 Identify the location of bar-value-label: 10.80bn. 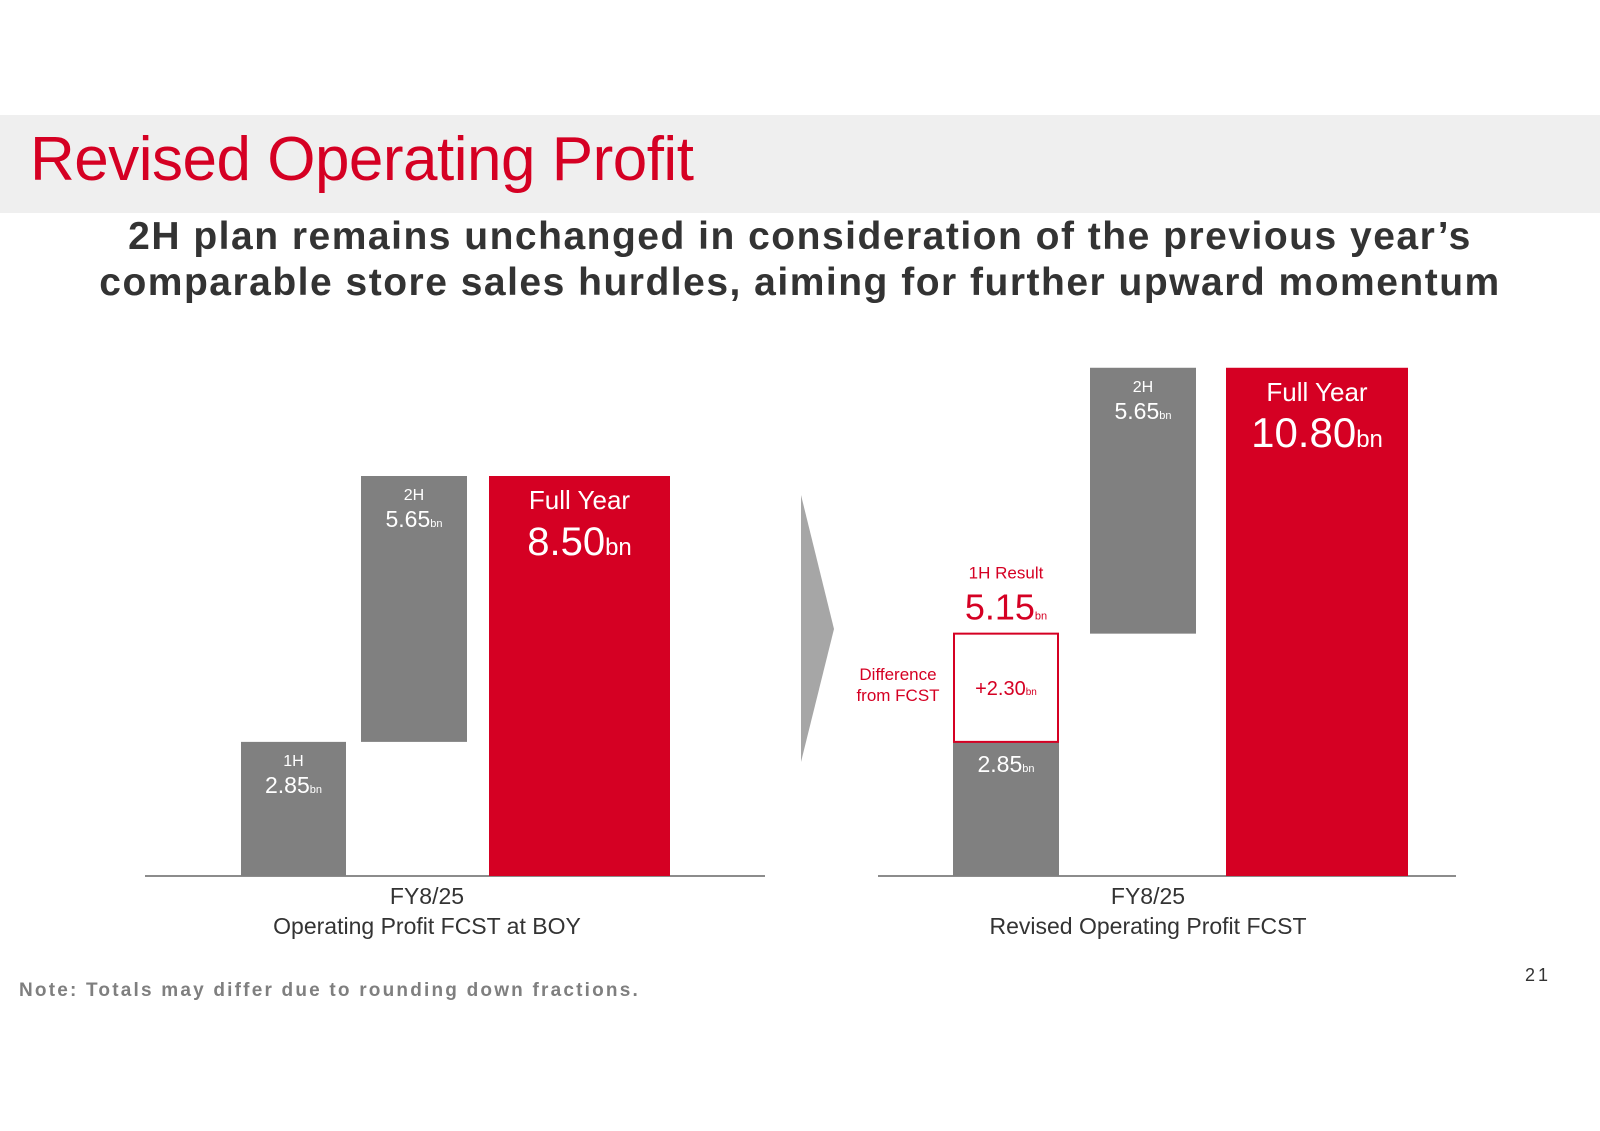
(1317, 432).